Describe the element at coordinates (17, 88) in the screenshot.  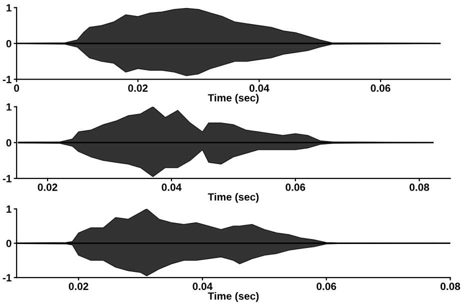
I see `x-tick-label: 0` at that location.